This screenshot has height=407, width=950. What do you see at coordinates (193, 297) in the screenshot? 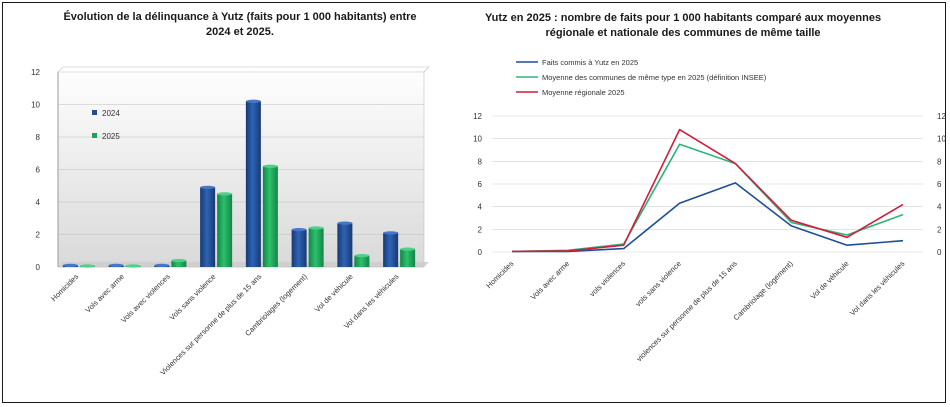
I see `x-tick-label: Vols sans violence` at bounding box center [193, 297].